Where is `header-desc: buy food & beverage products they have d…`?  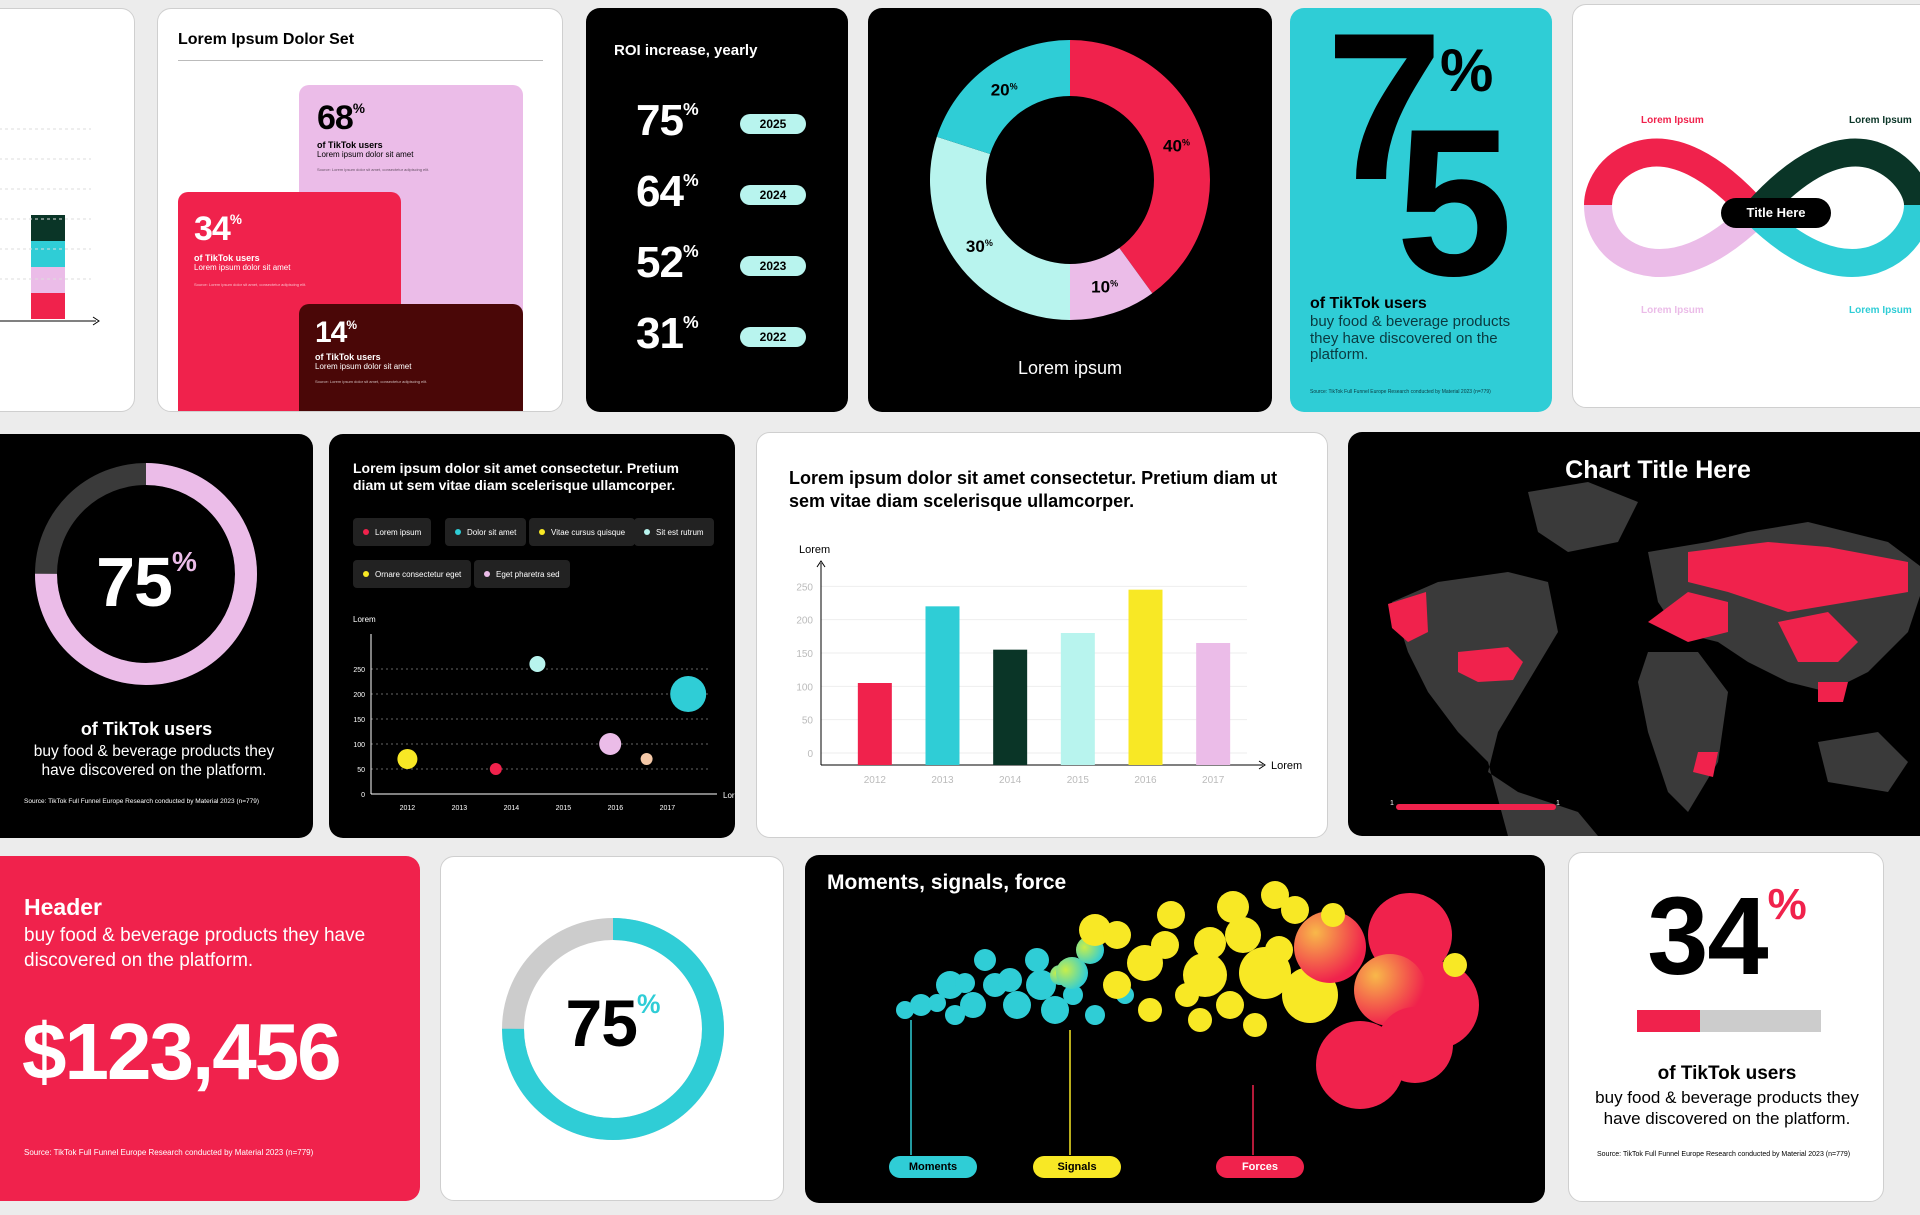
header-desc: buy food & beverage products they have d… is located at coordinates (195, 948).